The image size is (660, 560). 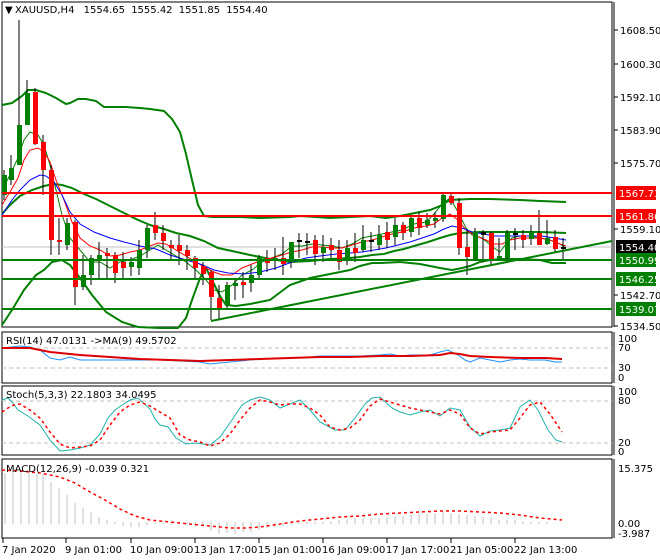 What do you see at coordinates (639, 310) in the screenshot?
I see `support-tag-3-label: 1539.07` at bounding box center [639, 310].